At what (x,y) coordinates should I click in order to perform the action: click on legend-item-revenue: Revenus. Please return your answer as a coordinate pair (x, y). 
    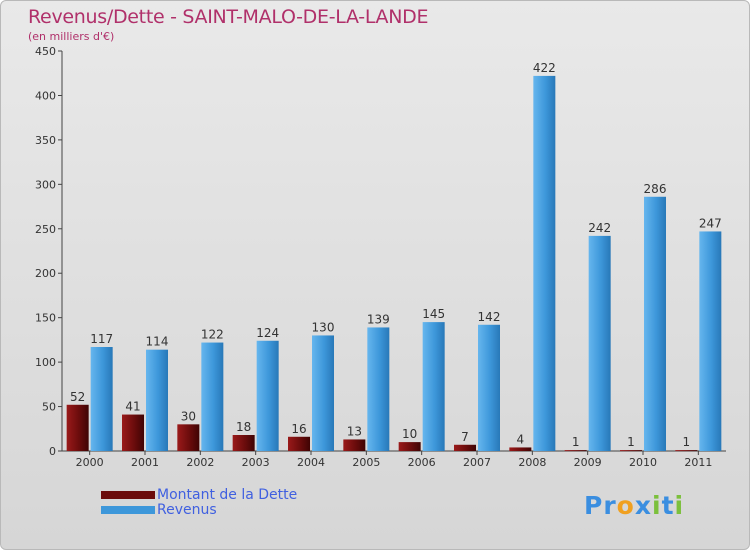
    Looking at the image, I should click on (199, 509).